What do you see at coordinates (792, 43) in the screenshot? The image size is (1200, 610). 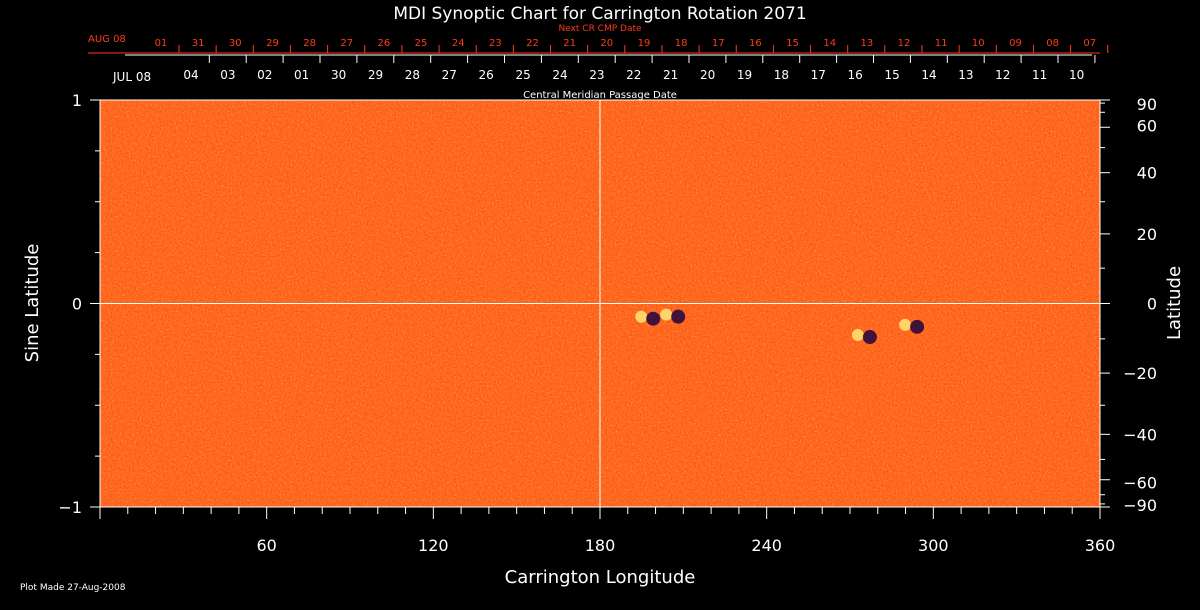 I see `next-cmp-date-label: 15` at bounding box center [792, 43].